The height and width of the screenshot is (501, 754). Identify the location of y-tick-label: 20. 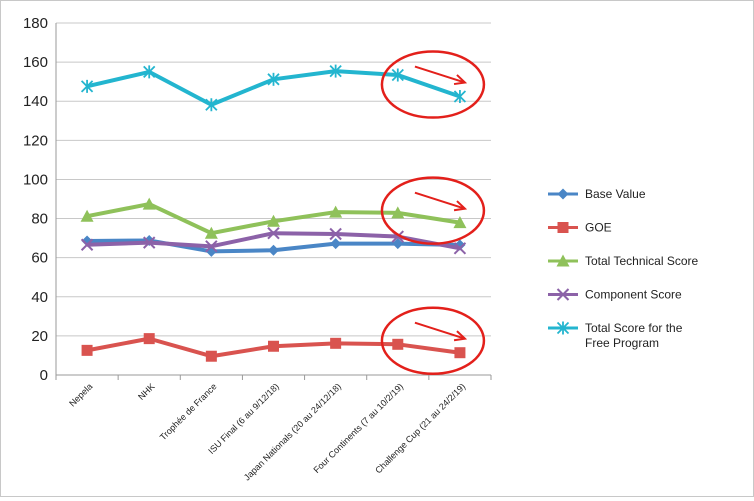
(39, 336).